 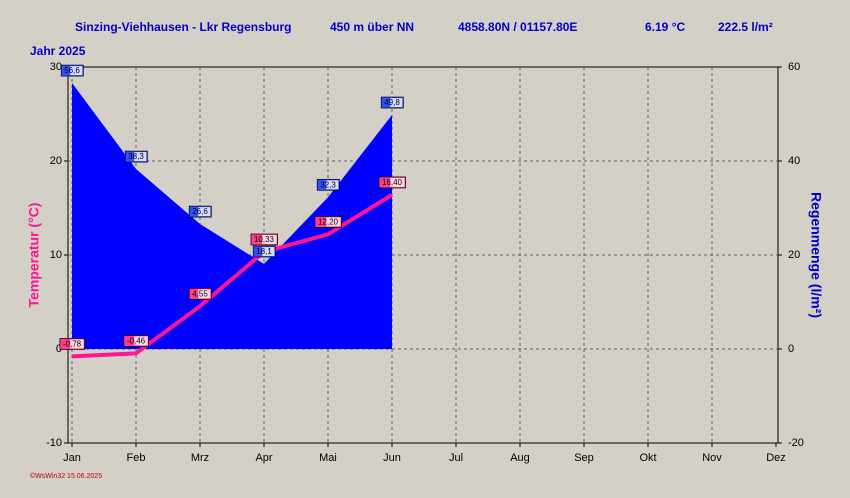 What do you see at coordinates (34, 255) in the screenshot?
I see `y-axis-title: Temperatur (°C)` at bounding box center [34, 255].